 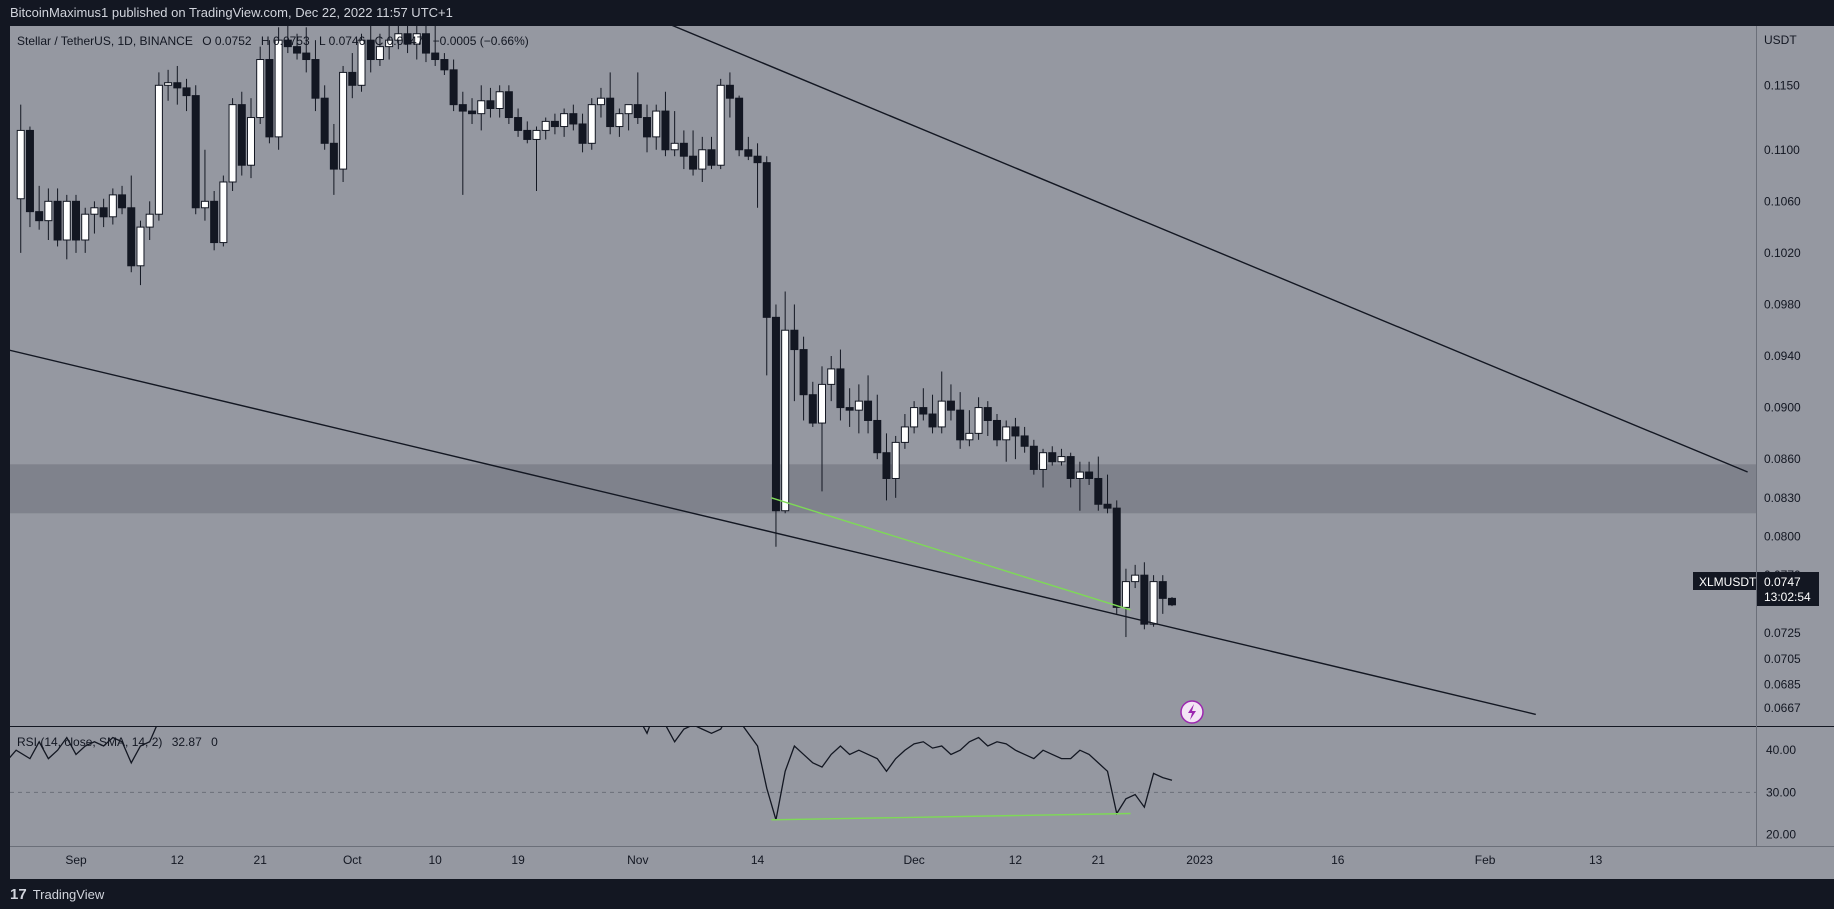 I want to click on price-tag-bg, so click(x=1788, y=589).